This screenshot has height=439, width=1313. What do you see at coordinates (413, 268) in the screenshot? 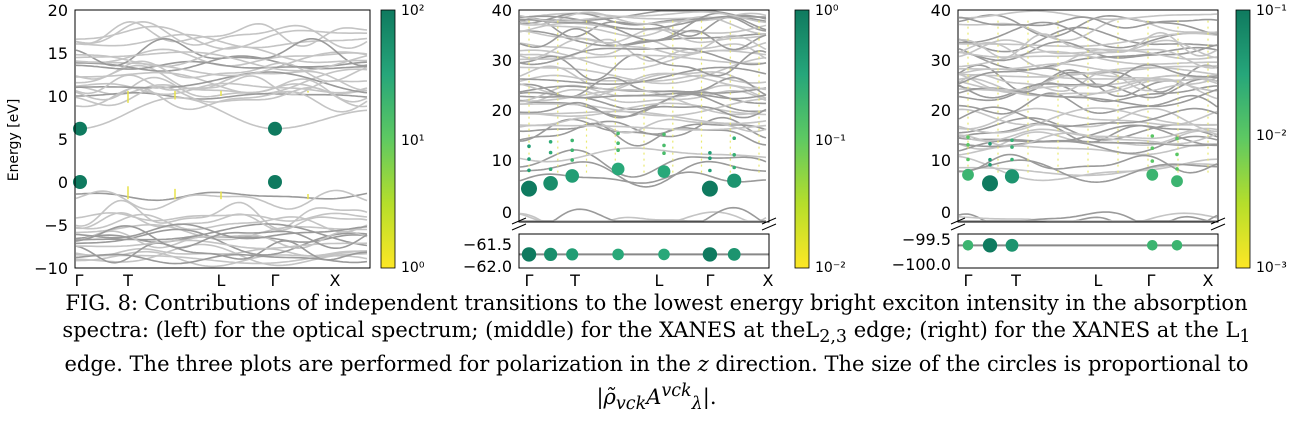
I see `cbar-tick: 10⁰` at bounding box center [413, 268].